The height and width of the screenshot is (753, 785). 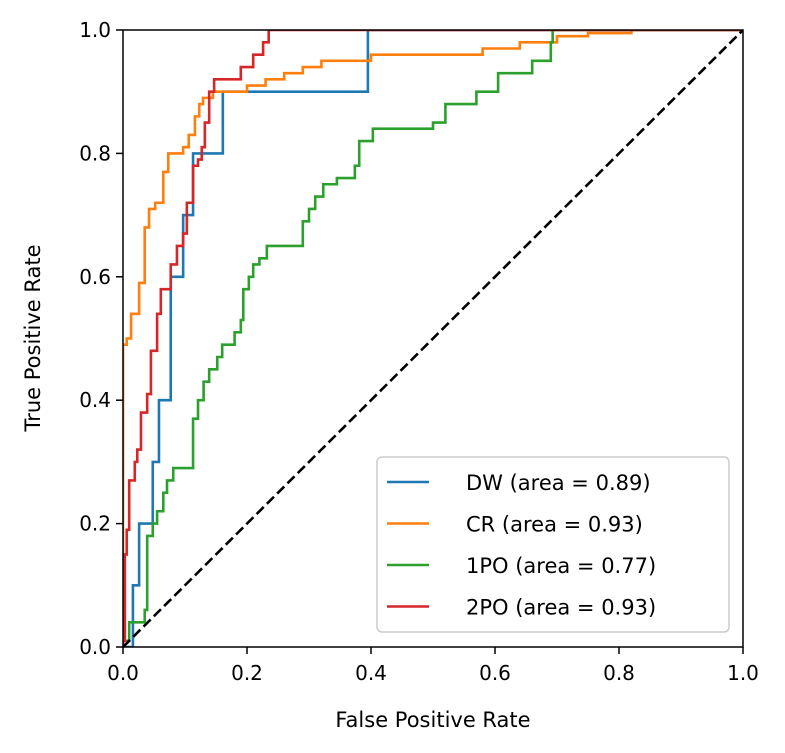 I want to click on x-tick-label: 0.8, so click(x=619, y=673).